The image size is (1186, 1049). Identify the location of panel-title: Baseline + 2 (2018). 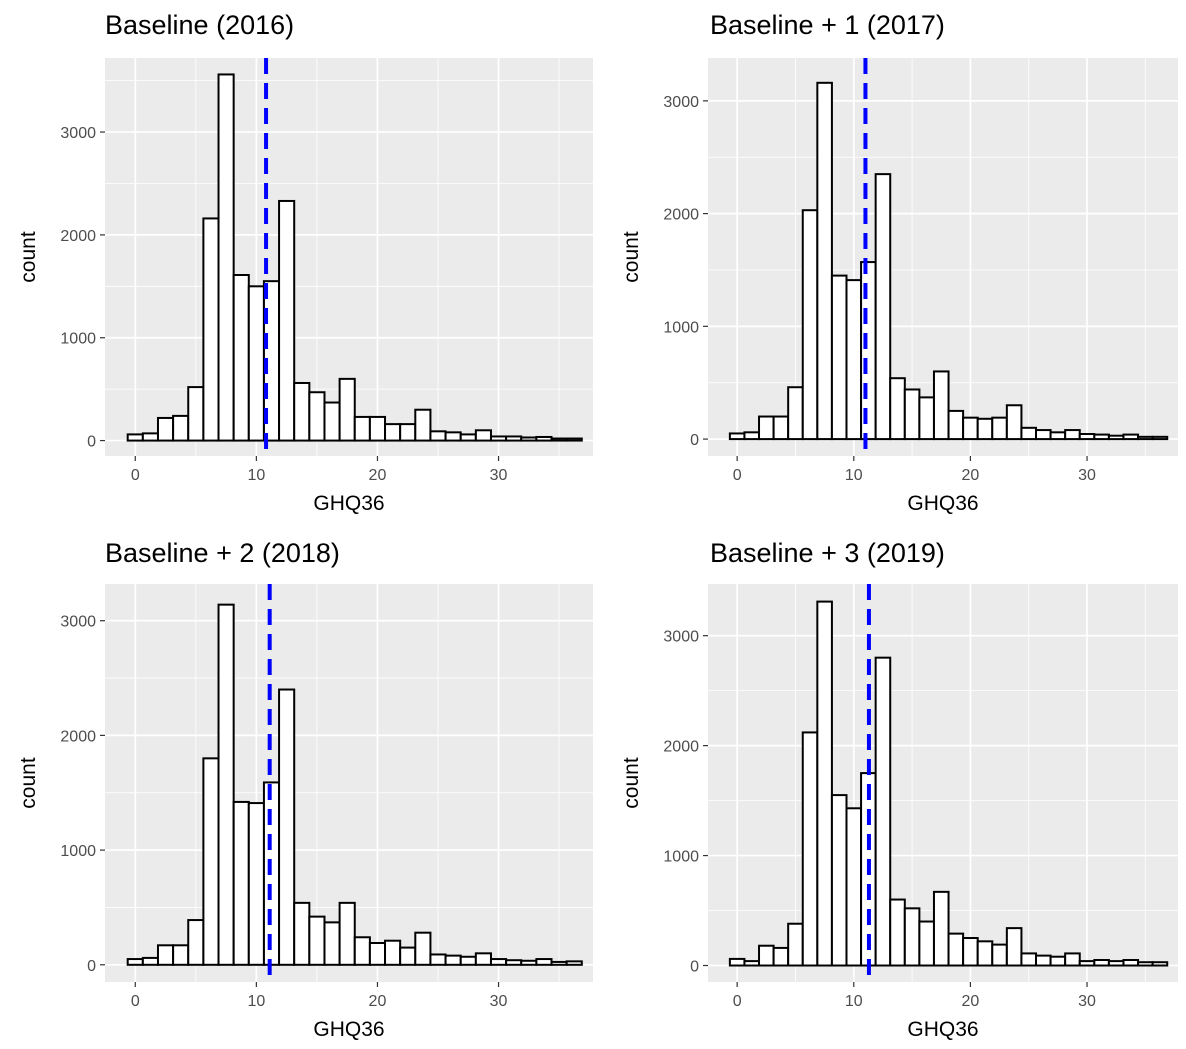
(222, 553).